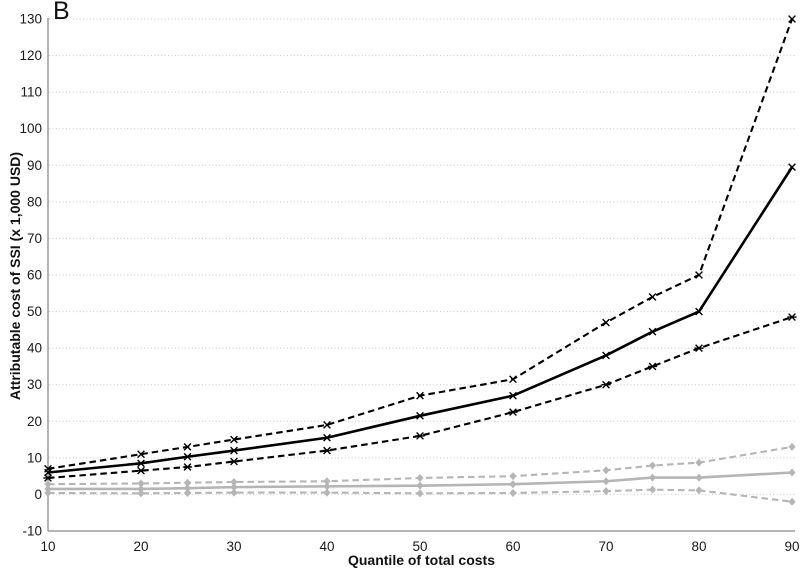 This screenshot has height=572, width=800. What do you see at coordinates (31, 92) in the screenshot?
I see `svg-text: 110` at bounding box center [31, 92].